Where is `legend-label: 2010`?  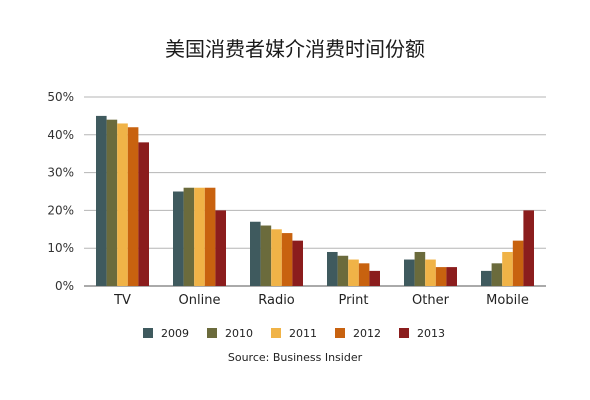 legend-label: 2010 is located at coordinates (239, 333).